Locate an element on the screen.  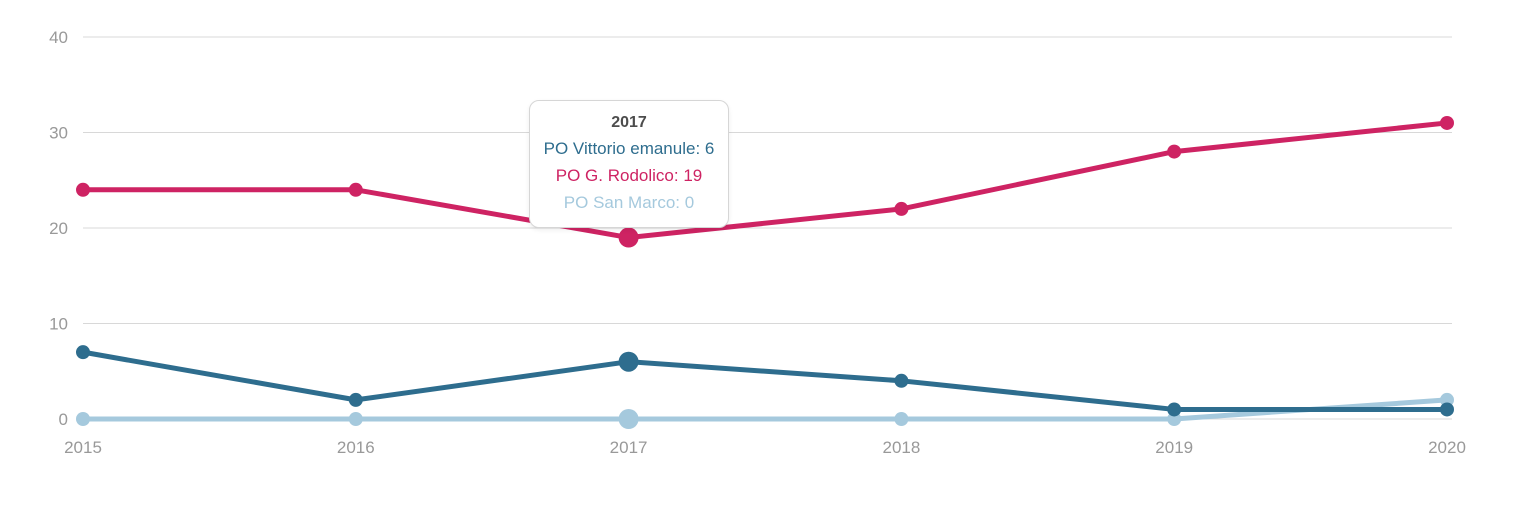
data-point-po-vittorio-emanule-2016 is located at coordinates (355, 399).